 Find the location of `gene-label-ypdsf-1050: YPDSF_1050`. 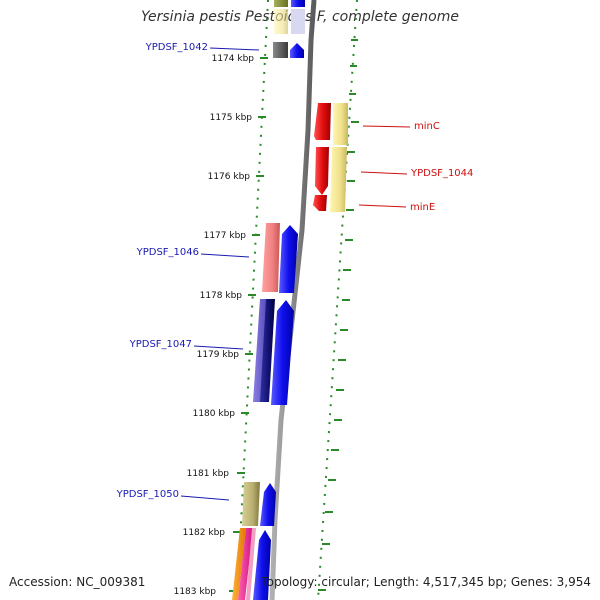

gene-label-ypdsf-1050: YPDSF_1050 is located at coordinates (147, 494).